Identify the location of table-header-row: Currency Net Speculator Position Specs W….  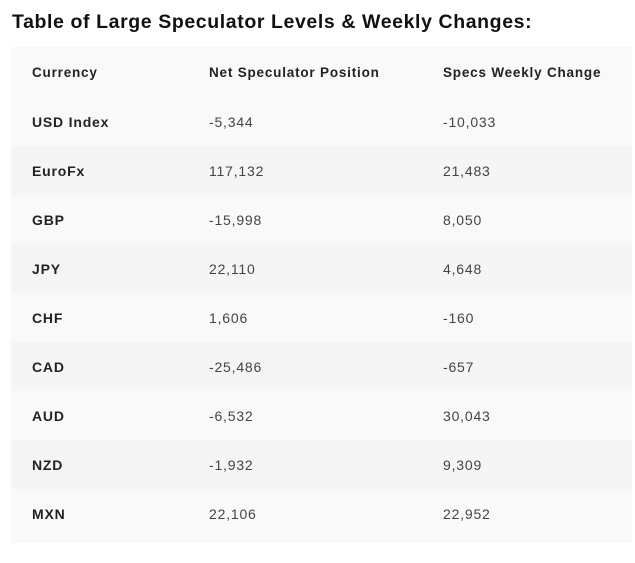
(321, 72).